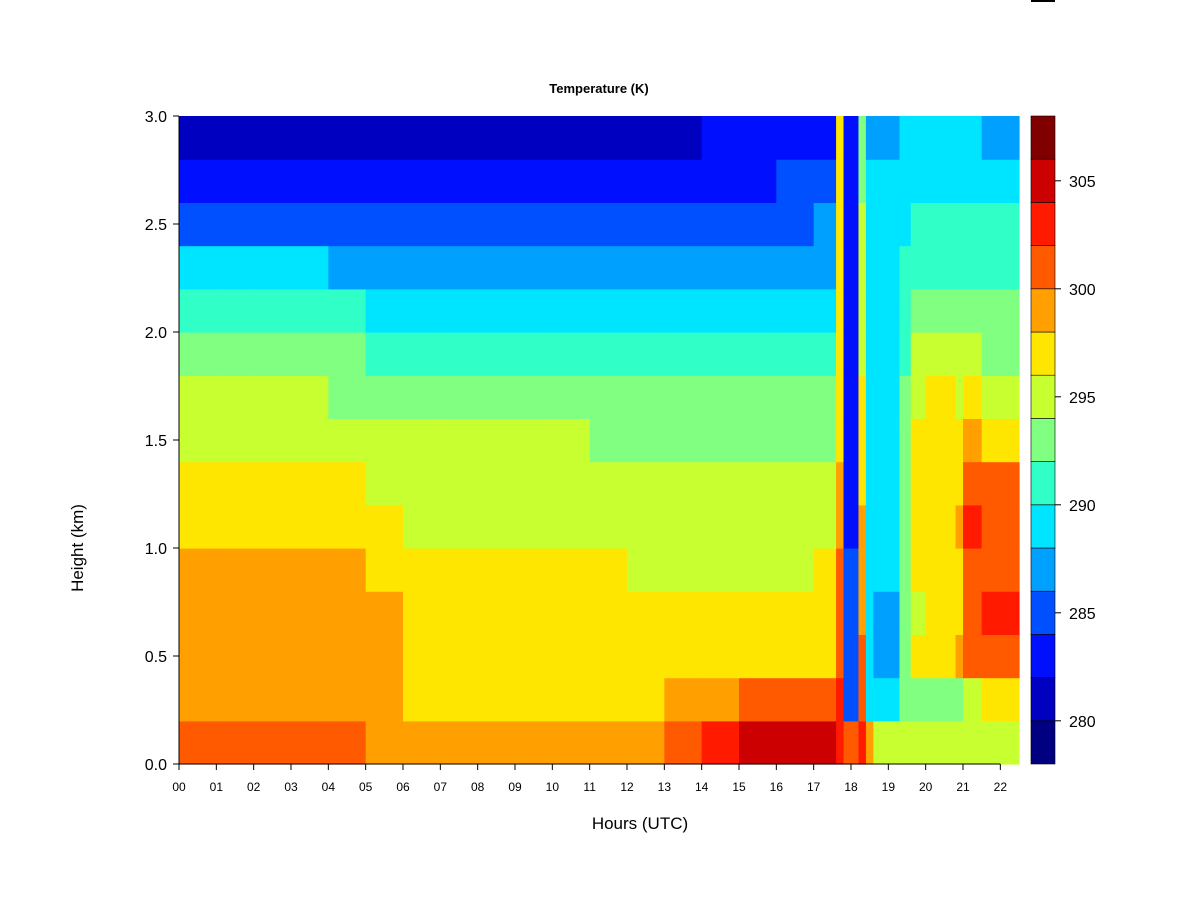  I want to click on colorbar-tick-label: 295, so click(1082, 398).